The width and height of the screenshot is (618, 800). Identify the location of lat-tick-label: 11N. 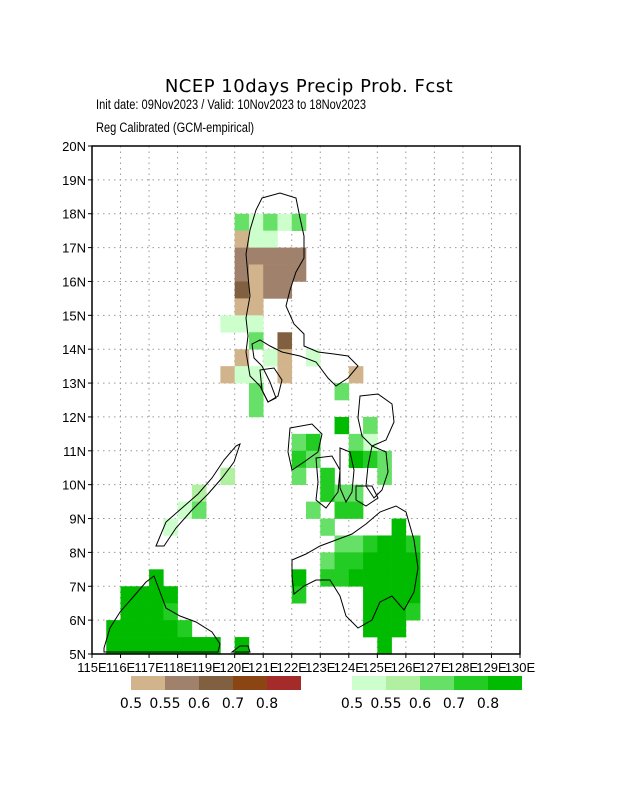
(74, 451).